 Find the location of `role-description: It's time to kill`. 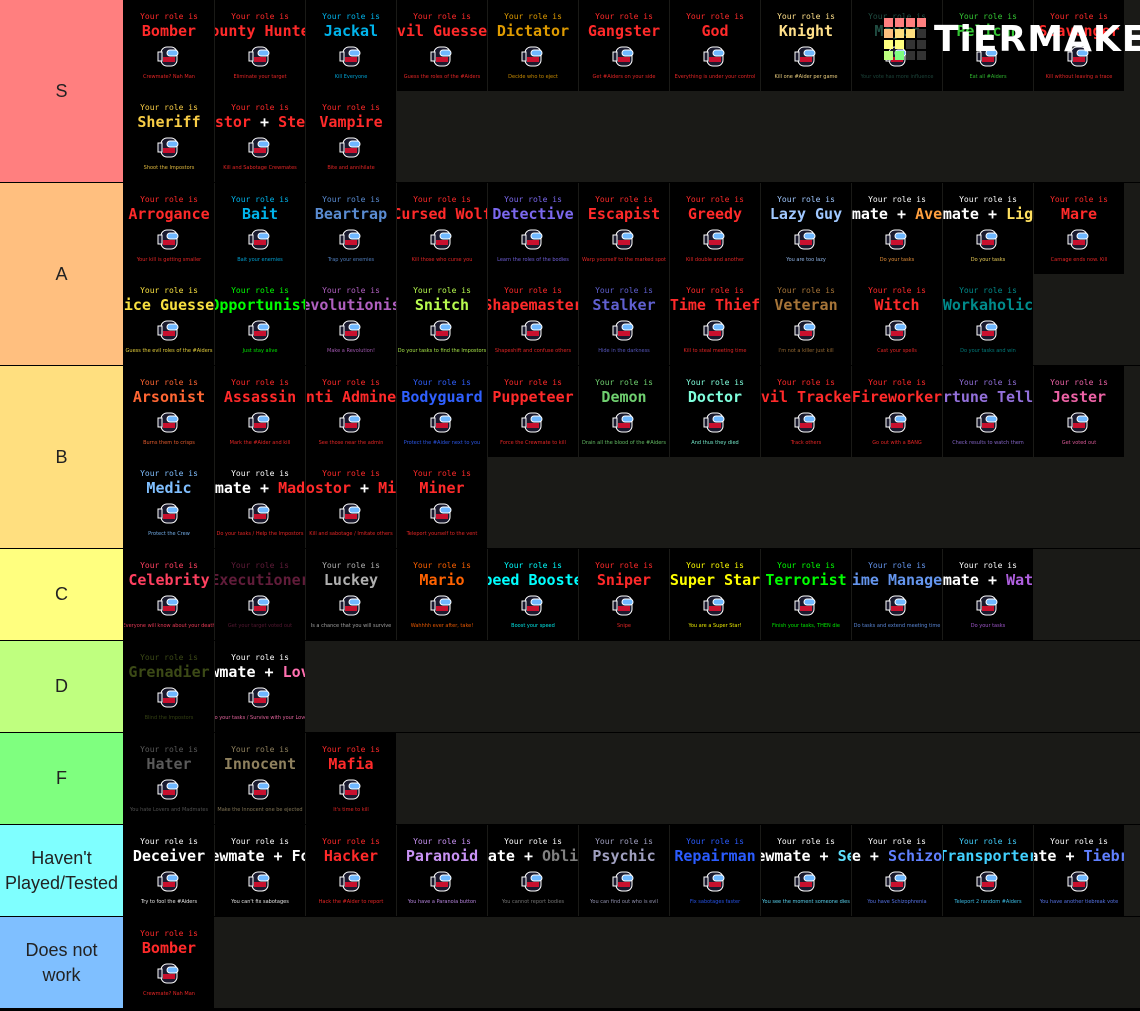

role-description: It's time to kill is located at coordinates (351, 810).